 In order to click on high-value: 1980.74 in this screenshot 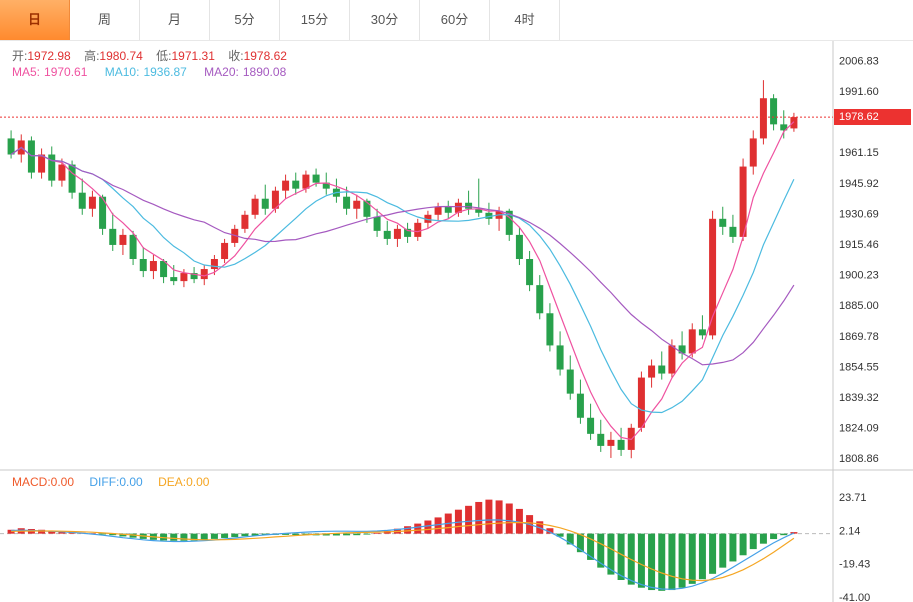, I will do `click(121, 56)`.